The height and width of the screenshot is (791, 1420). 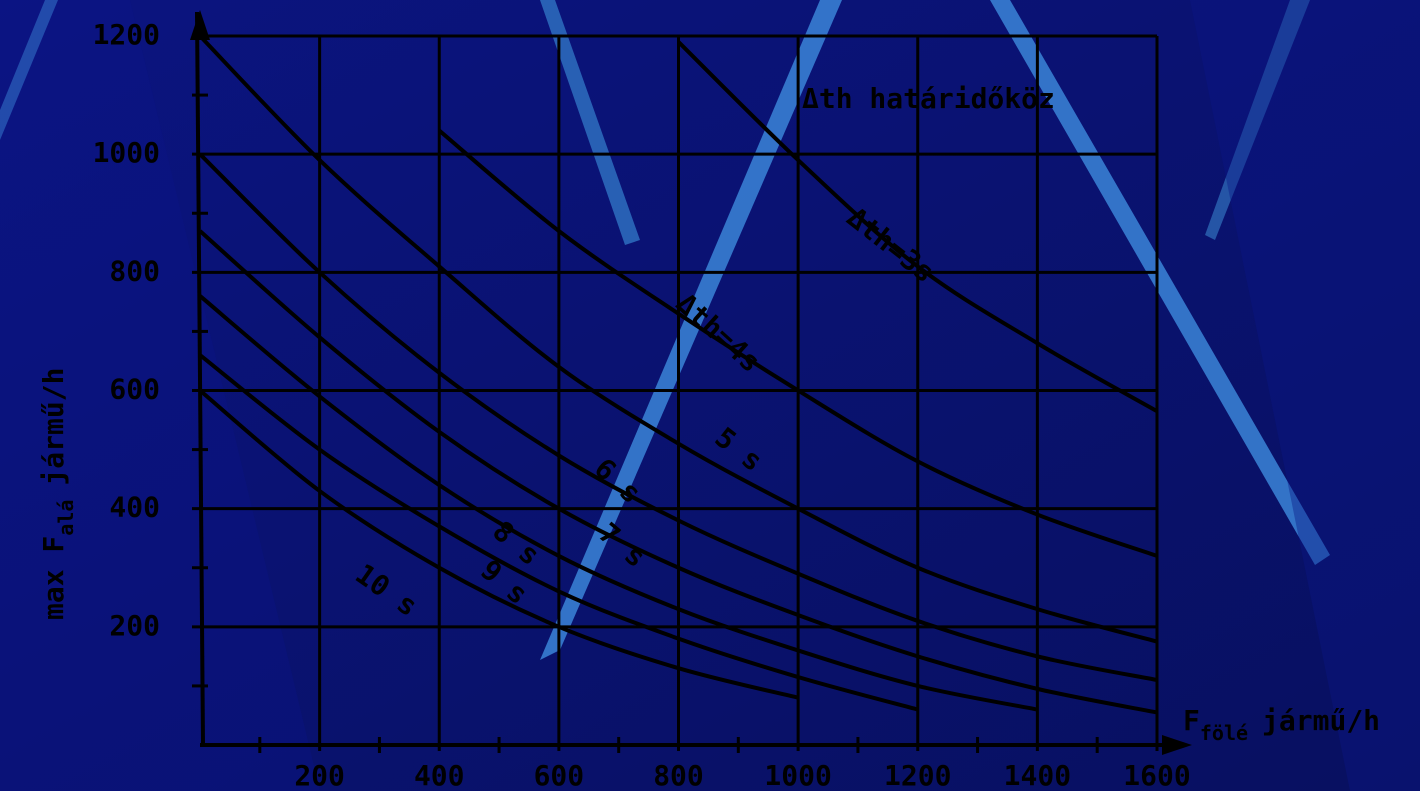 I want to click on x-label-main: F, so click(x=1191, y=720).